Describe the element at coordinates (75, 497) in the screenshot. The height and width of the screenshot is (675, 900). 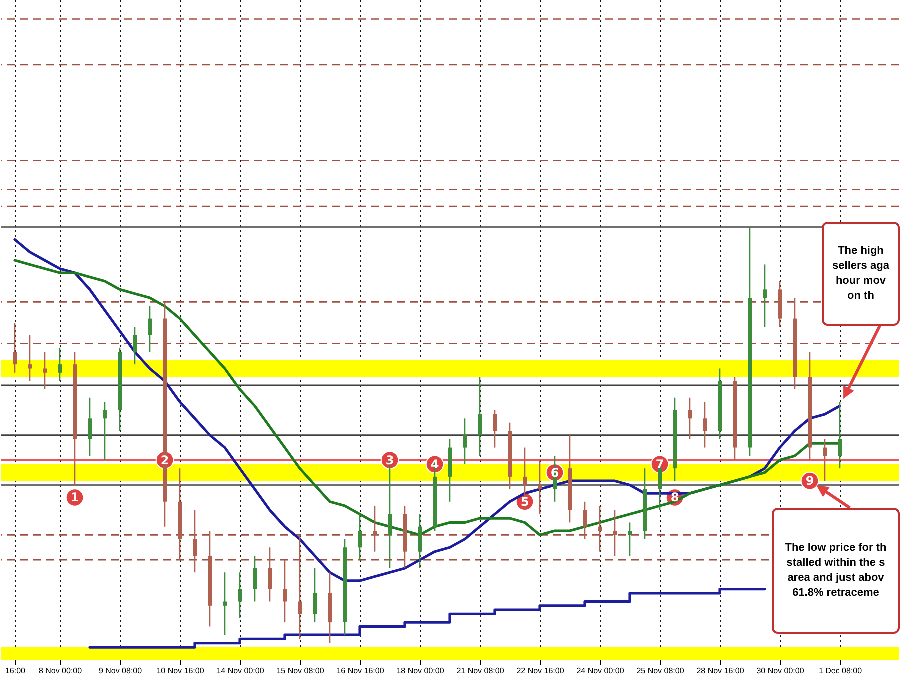
I see `annotation: 1` at that location.